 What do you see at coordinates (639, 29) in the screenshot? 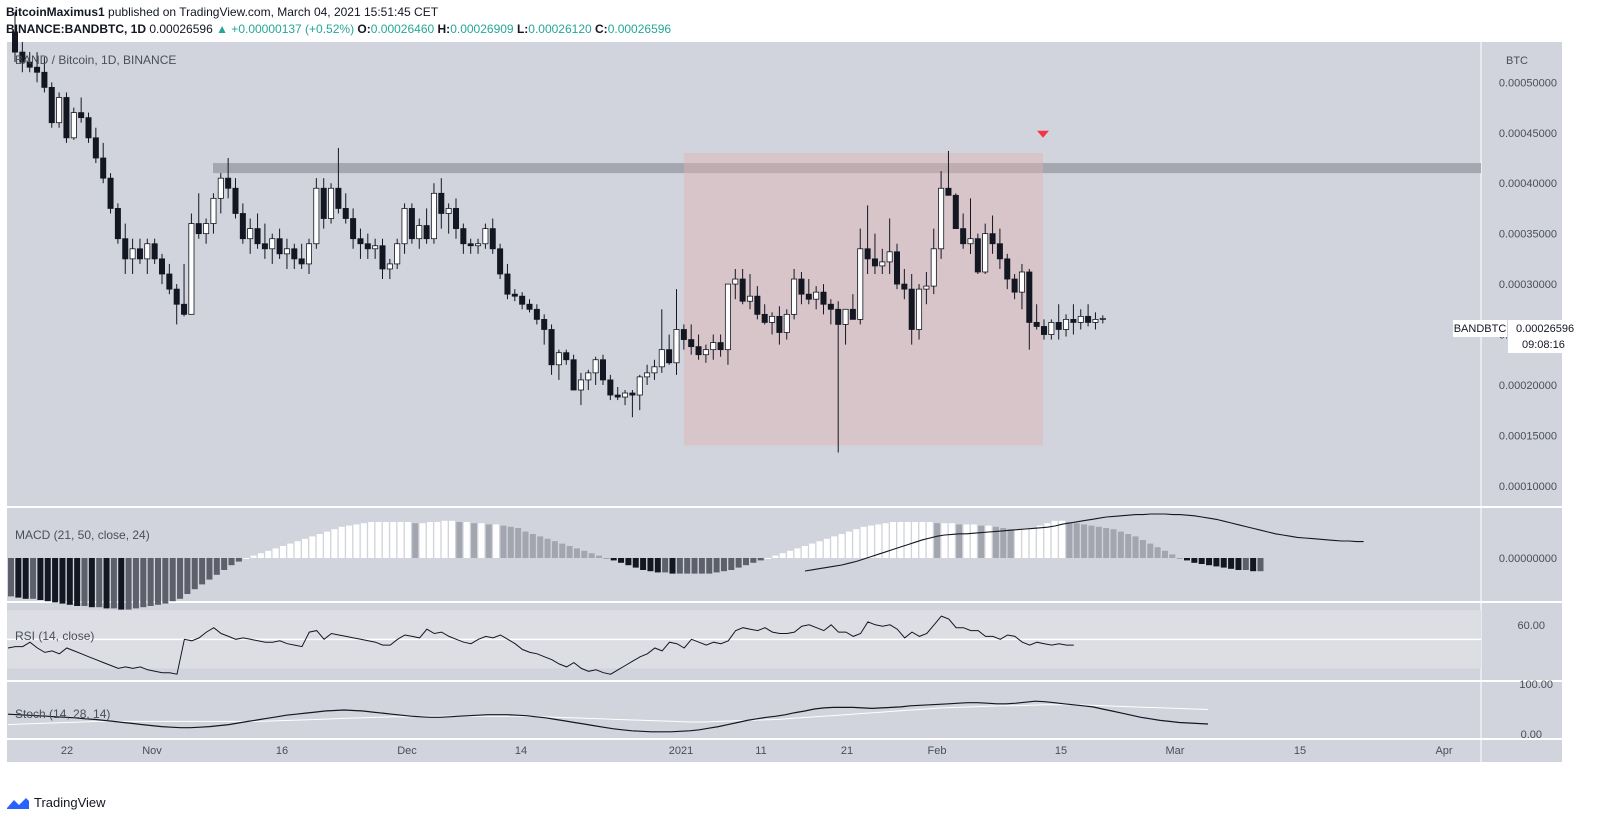
I see `close-value: 0.00026596` at bounding box center [639, 29].